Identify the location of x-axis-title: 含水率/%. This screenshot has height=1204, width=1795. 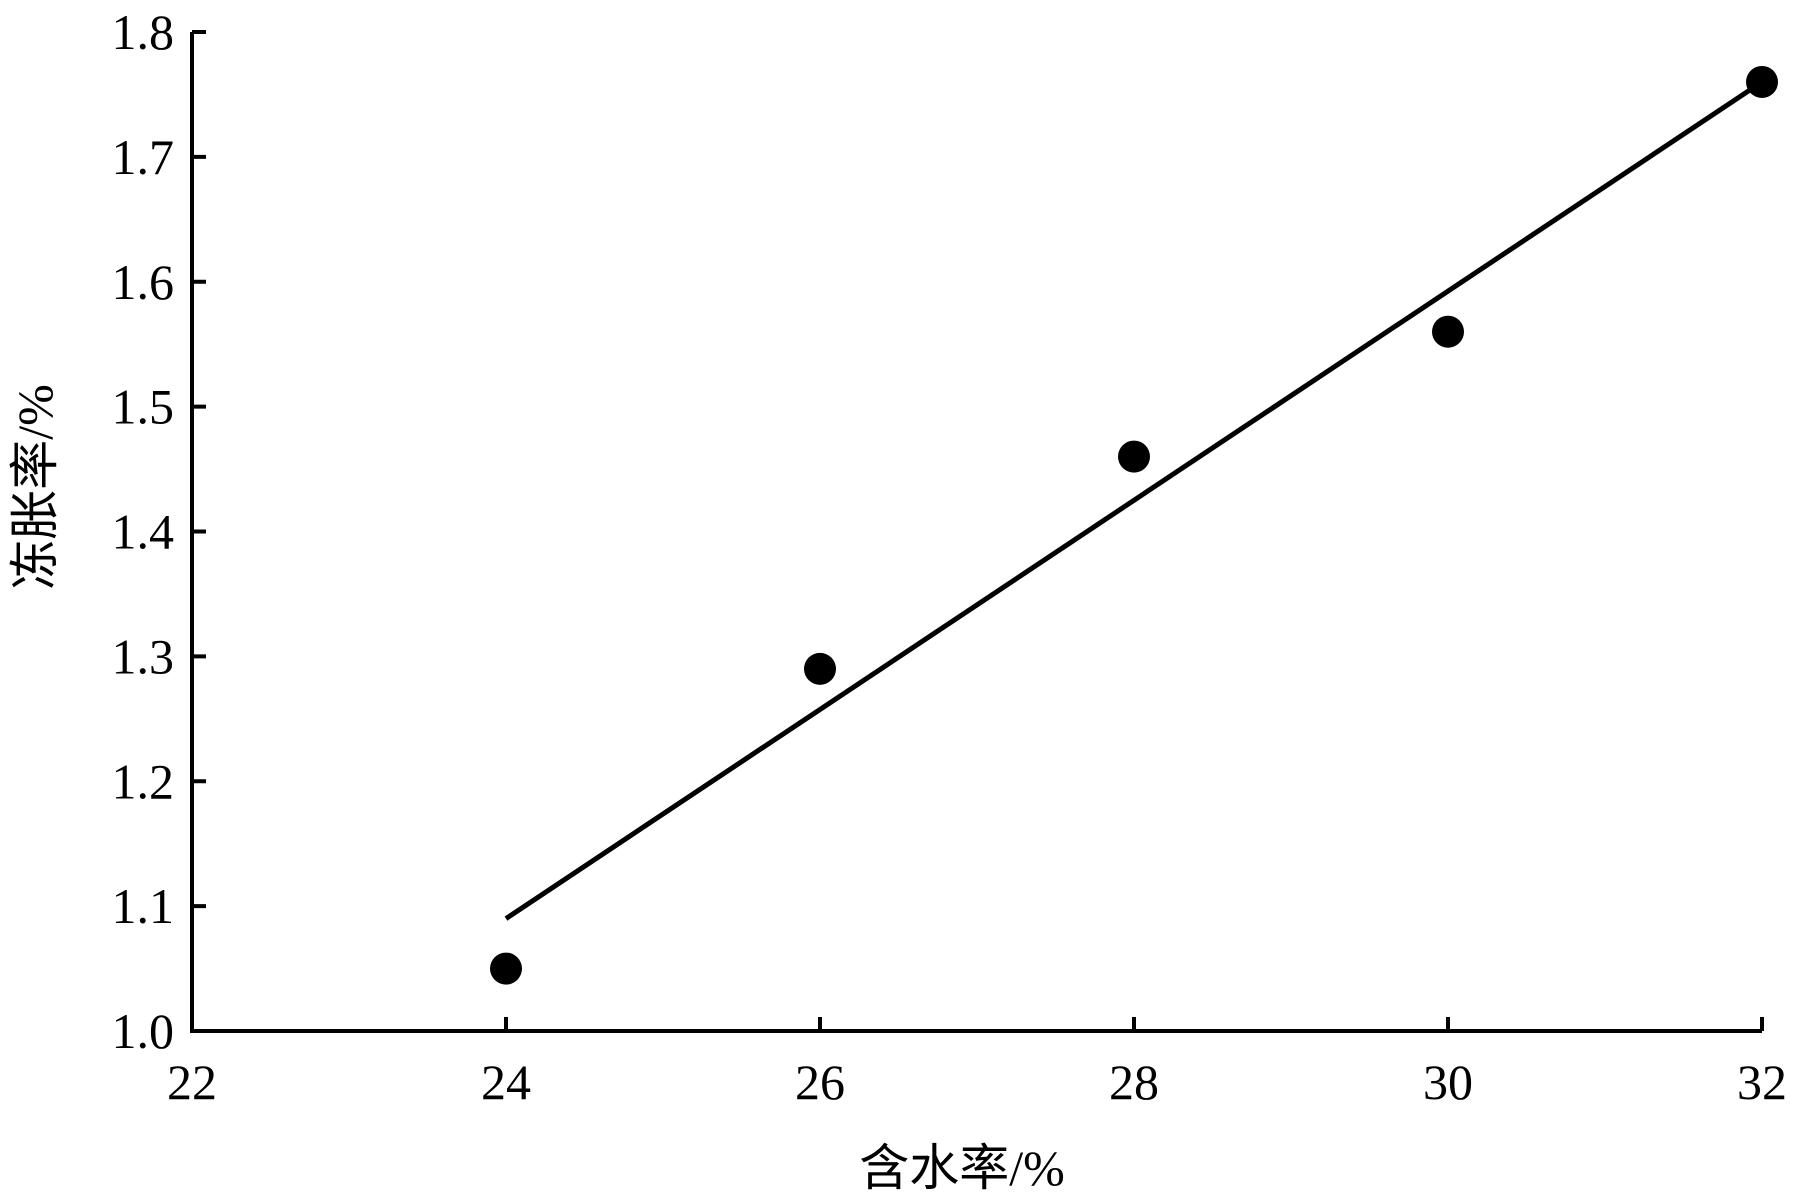
(962, 1168).